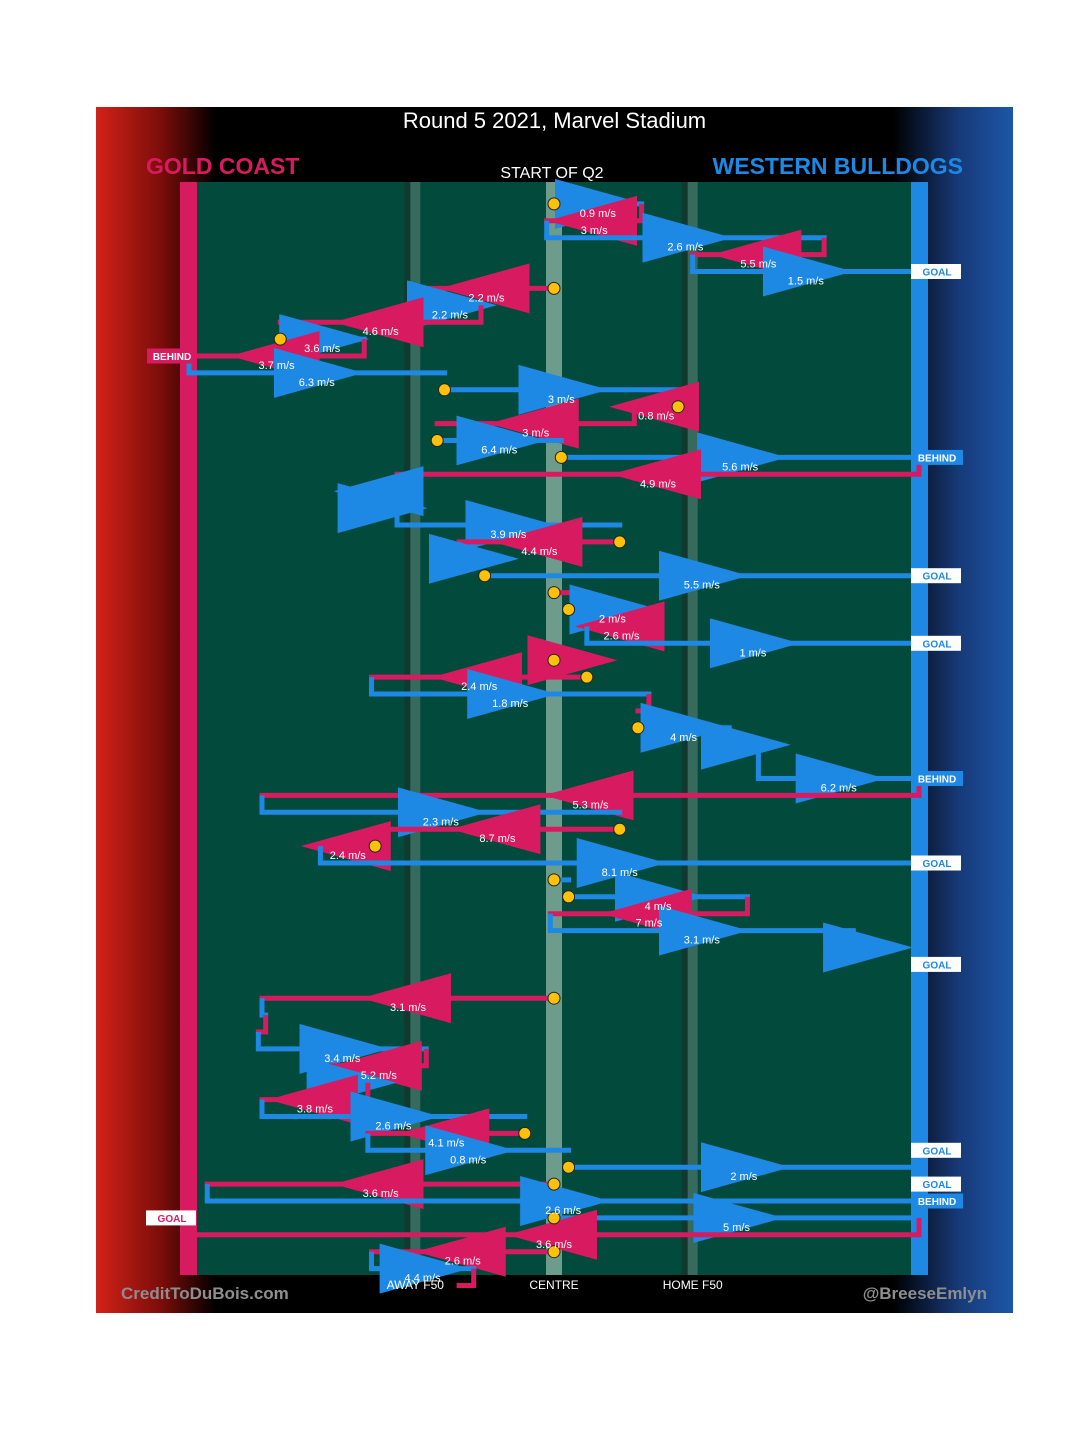  I want to click on team-gold-coast: GOLD COAST, so click(223, 166).